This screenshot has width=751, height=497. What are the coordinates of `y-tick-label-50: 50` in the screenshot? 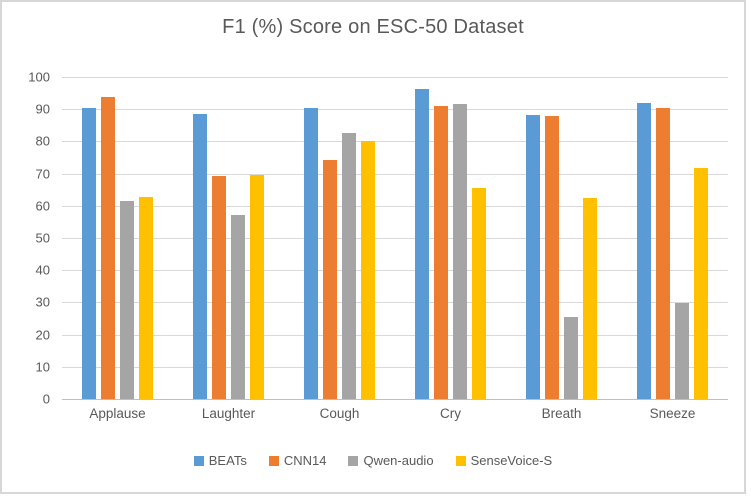 It's located at (42, 238).